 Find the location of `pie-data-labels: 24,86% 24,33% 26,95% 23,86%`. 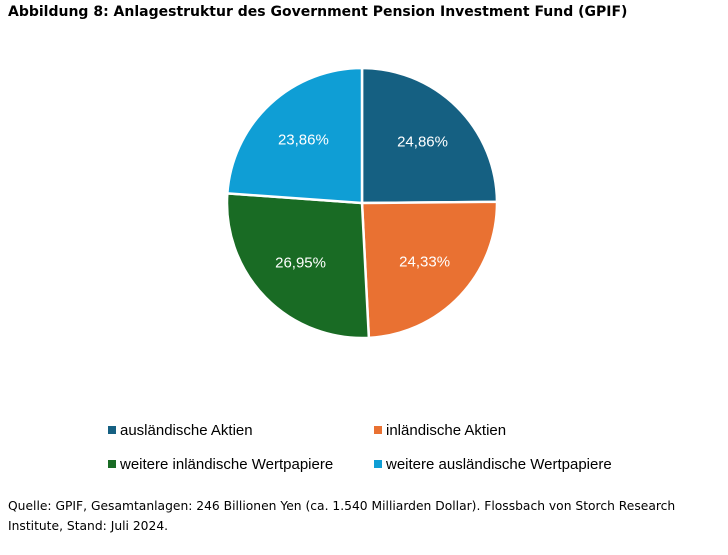

pie-data-labels: 24,86% 24,33% 26,95% 23,86% is located at coordinates (362, 202).